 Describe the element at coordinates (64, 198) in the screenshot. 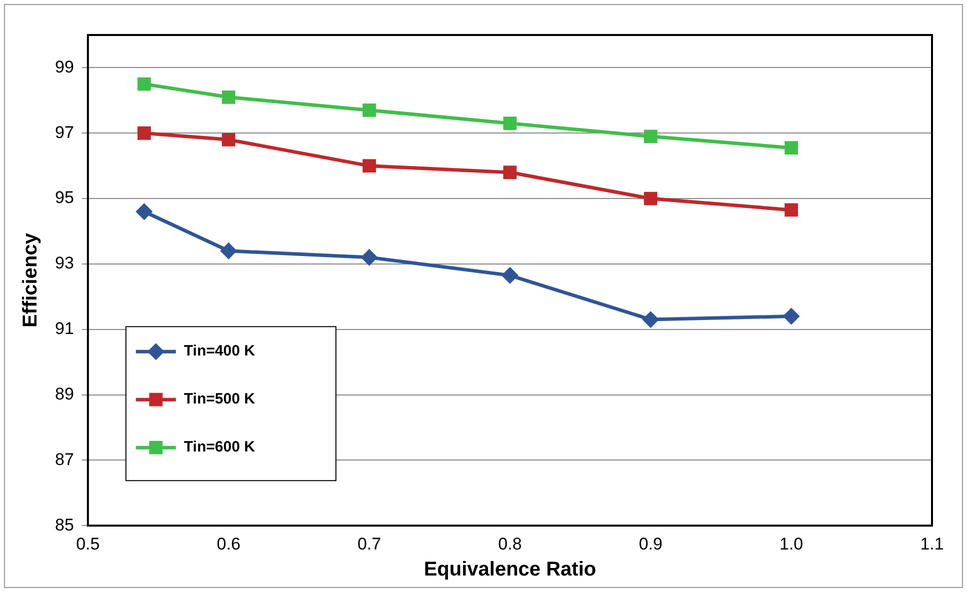

I see `y-tick-label: 95` at that location.